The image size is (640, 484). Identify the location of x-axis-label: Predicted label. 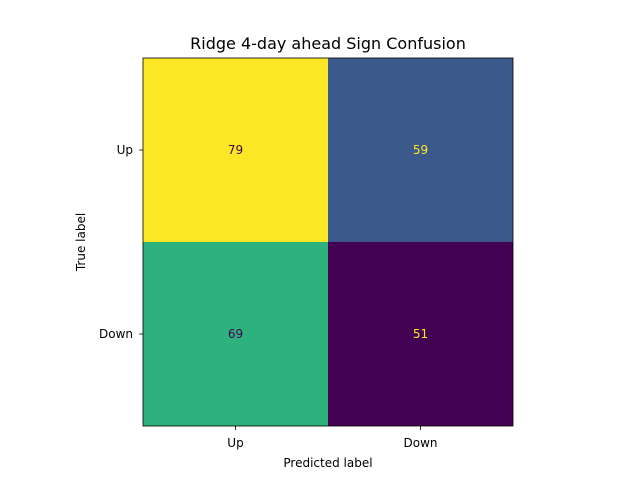
(327, 463).